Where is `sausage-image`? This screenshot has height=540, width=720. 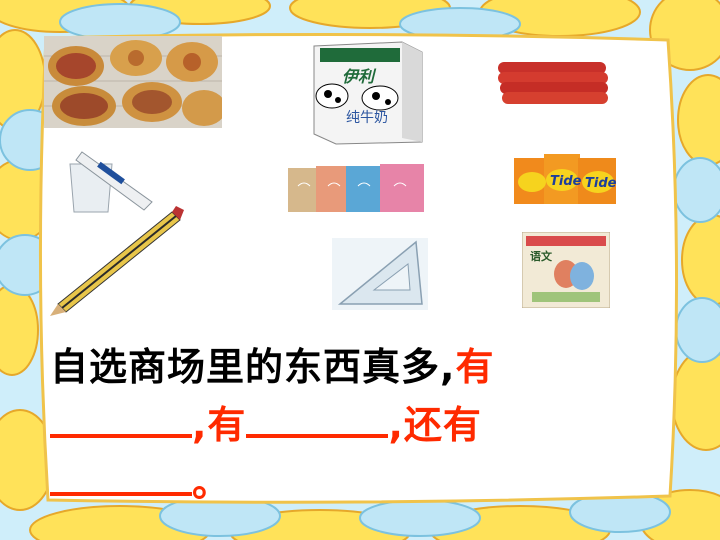 sausage-image is located at coordinates (553, 82).